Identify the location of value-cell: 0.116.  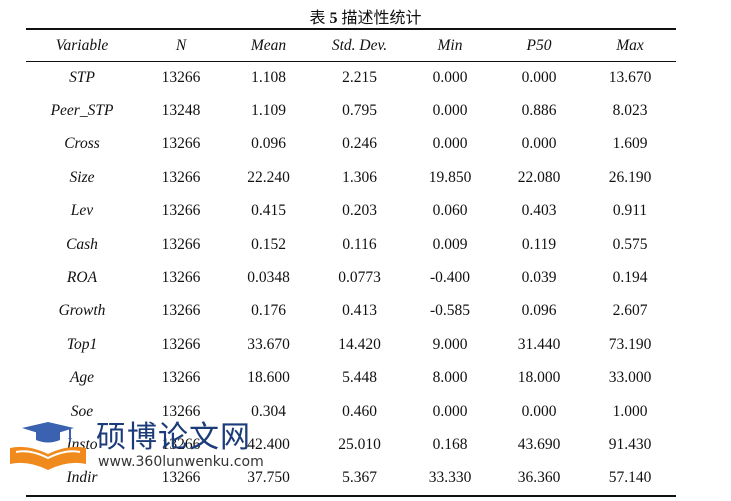
(359, 244).